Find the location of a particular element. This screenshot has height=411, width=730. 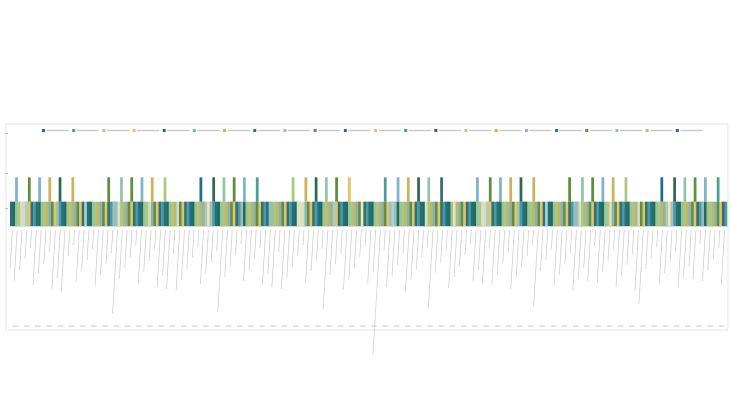

bars is located at coordinates (369, 201).